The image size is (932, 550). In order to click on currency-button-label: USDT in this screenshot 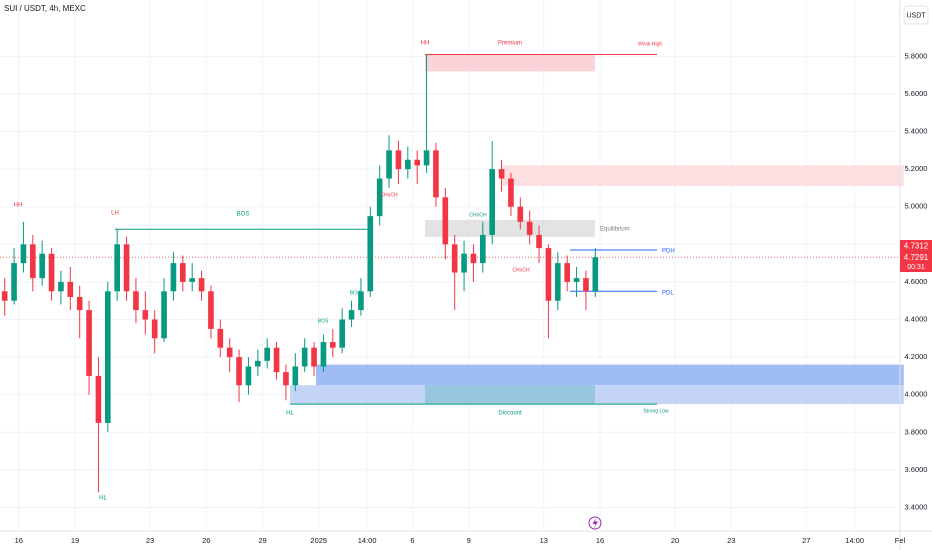, I will do `click(916, 15)`.